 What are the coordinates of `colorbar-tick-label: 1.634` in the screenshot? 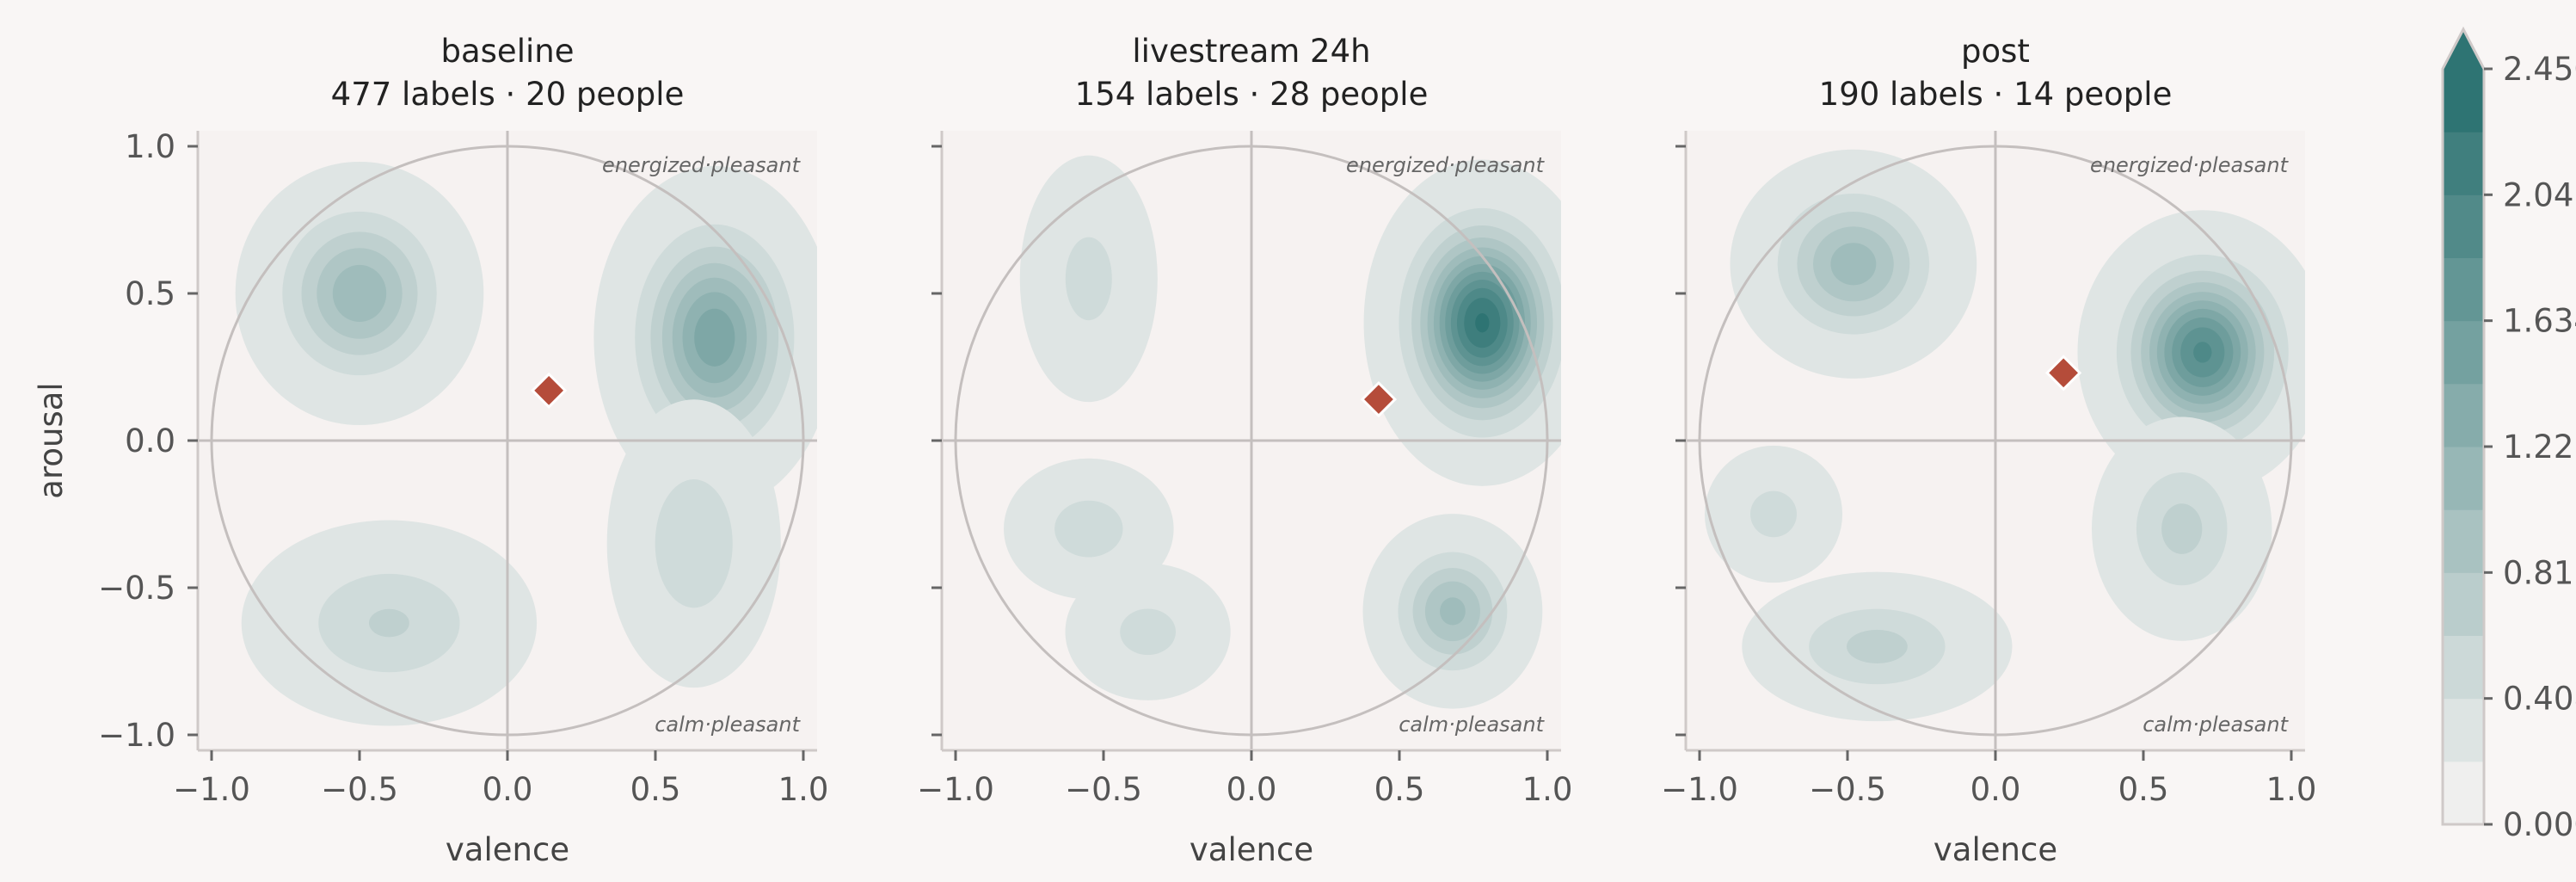 It's located at (2539, 321).